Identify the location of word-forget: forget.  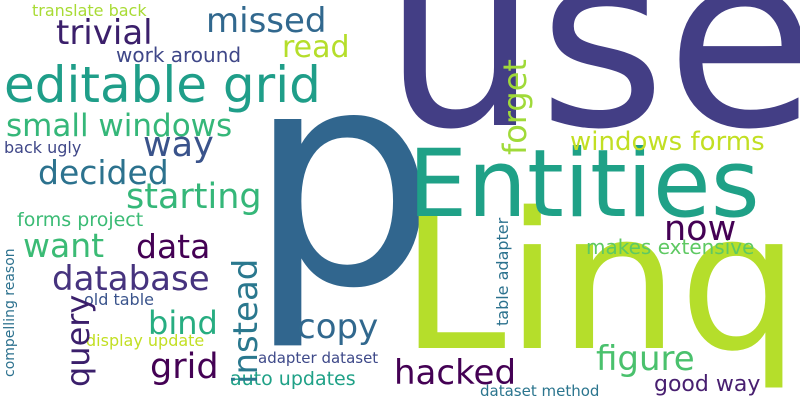
(515, 107).